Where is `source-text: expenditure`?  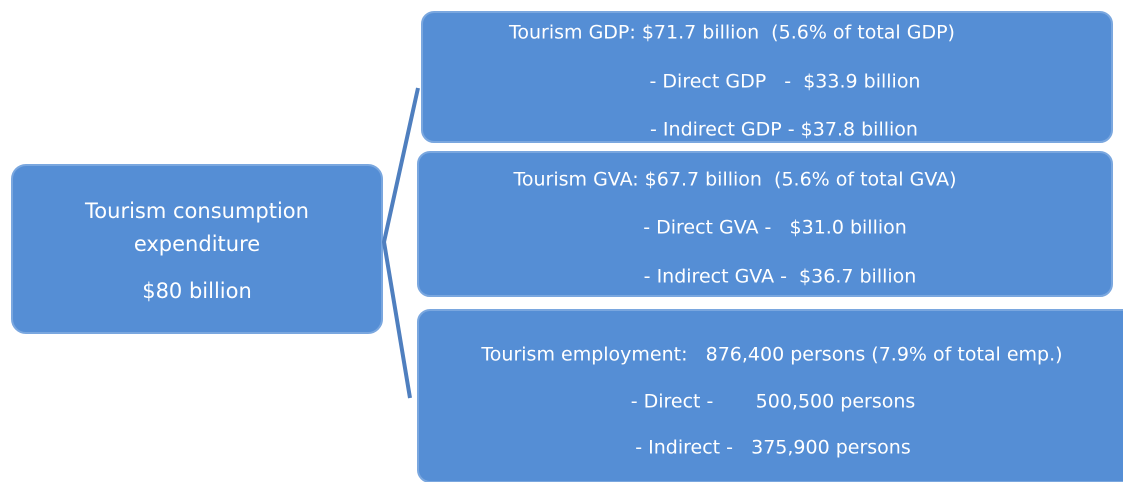
source-text: expenditure is located at coordinates (197, 244).